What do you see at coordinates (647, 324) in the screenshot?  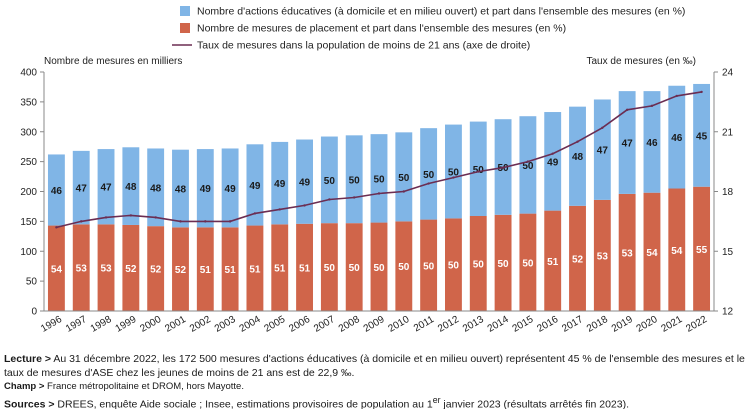 I see `x-tick-label: 2020` at bounding box center [647, 324].